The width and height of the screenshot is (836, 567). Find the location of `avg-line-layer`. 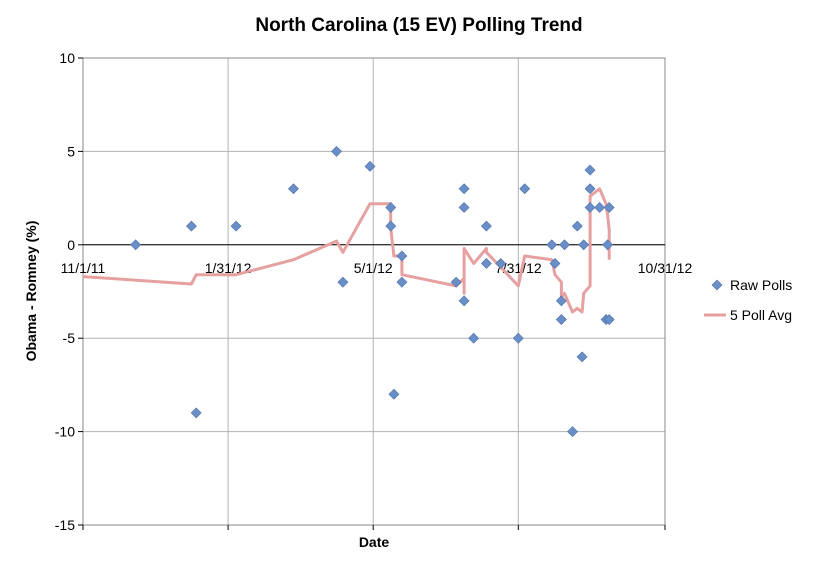

avg-line-layer is located at coordinates (346, 250).